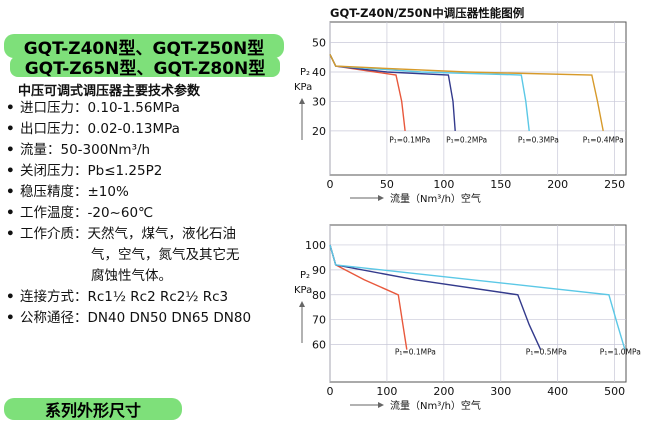  I want to click on spec-item: 稳压精度：±10%, so click(151, 192).